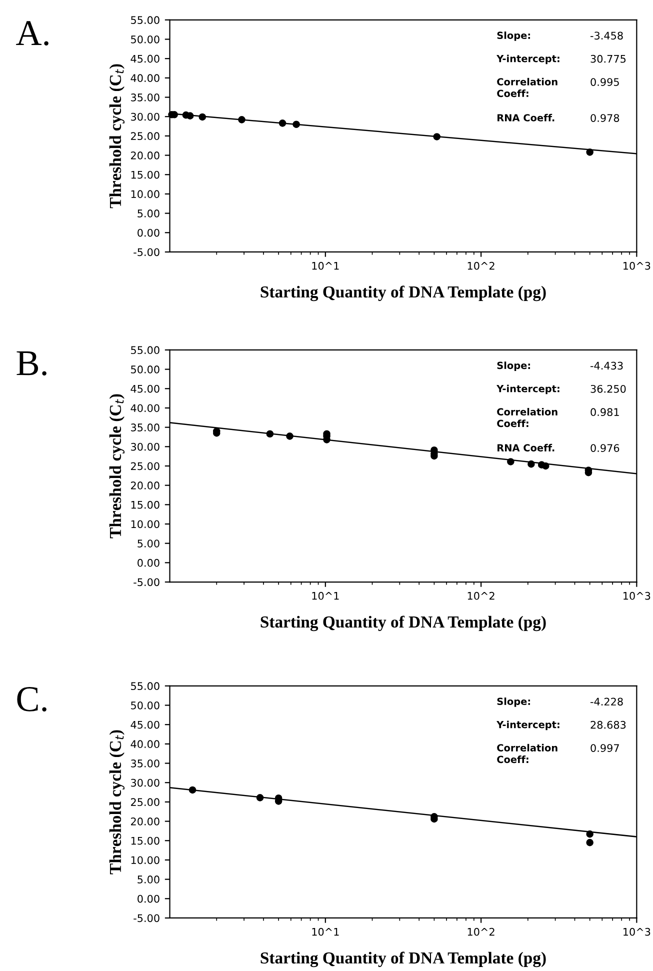 The image size is (653, 971). I want to click on annotation: 0.981, so click(604, 412).